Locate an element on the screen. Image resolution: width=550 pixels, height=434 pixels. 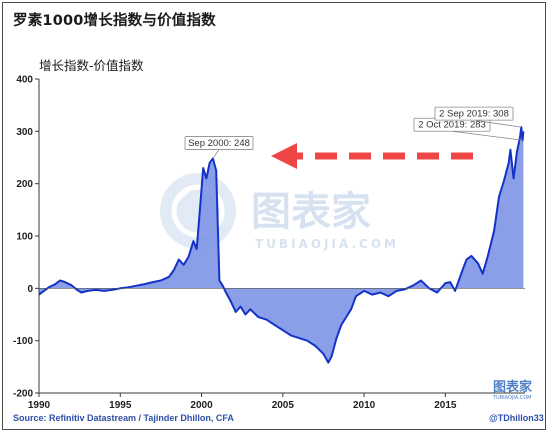
callout-label: 2 Oct 2019: 283 is located at coordinates (452, 125).